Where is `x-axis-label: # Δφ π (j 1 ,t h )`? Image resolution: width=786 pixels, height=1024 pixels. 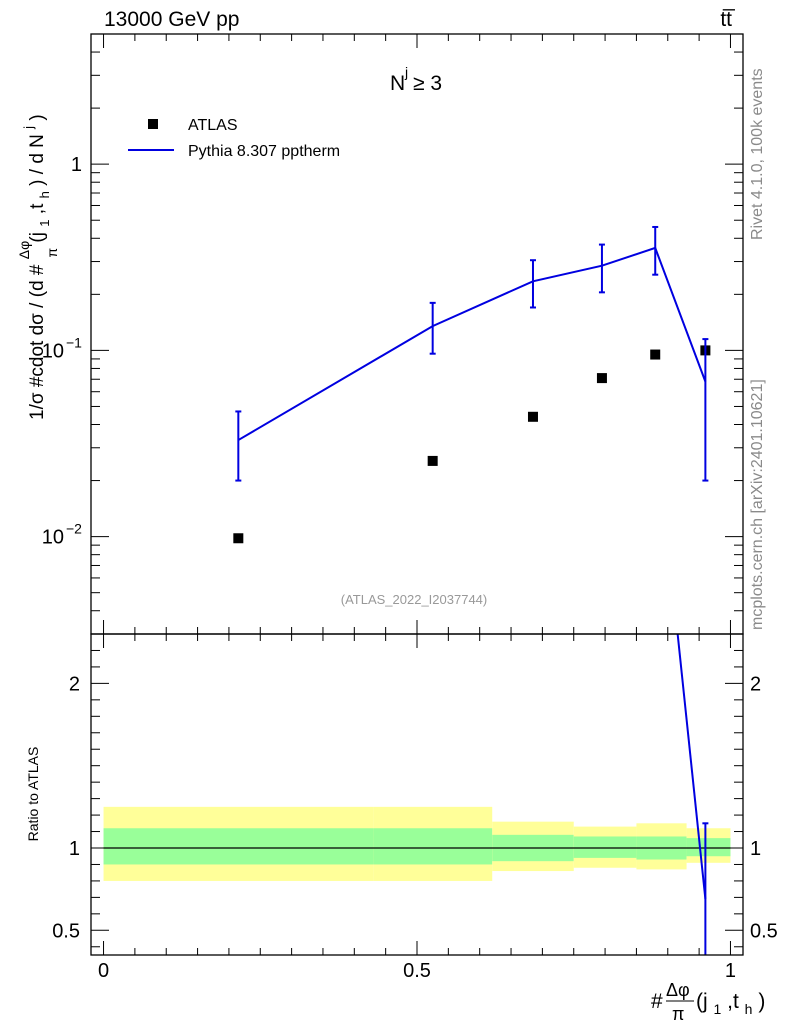 x-axis-label: # Δφ π (j 1 ,t h ) is located at coordinates (708, 1002).